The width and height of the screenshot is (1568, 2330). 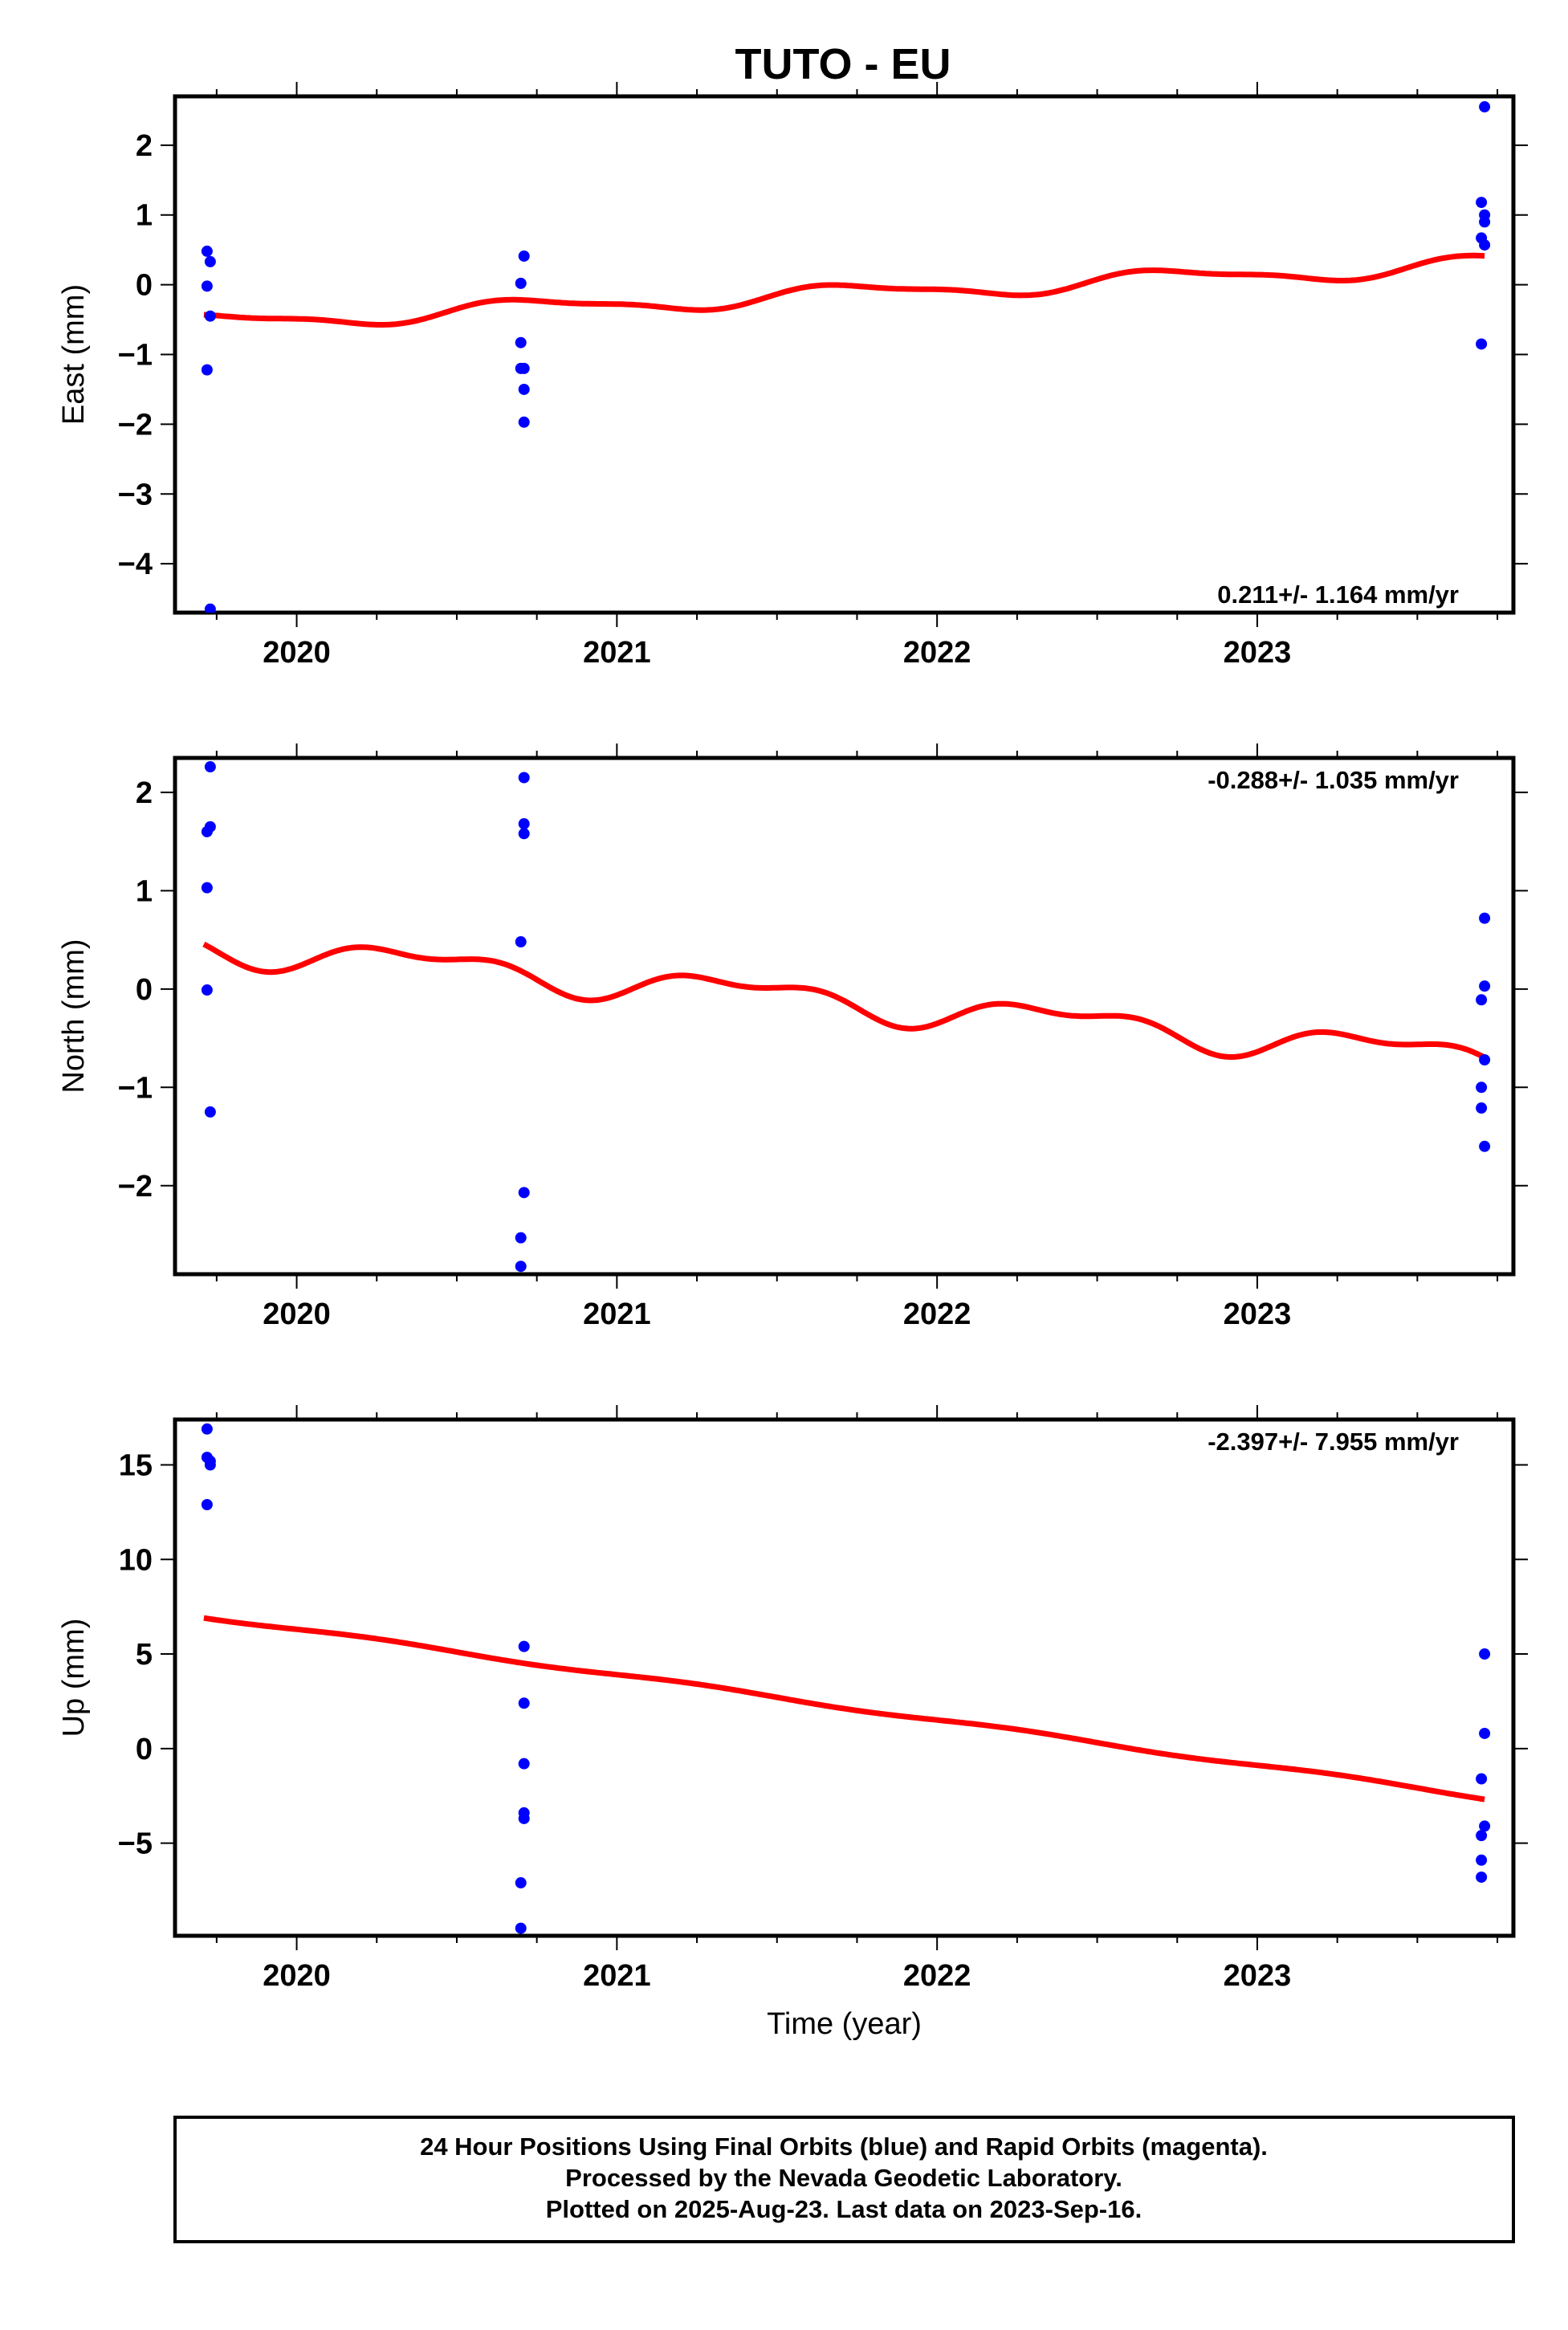 I want to click on y-tick-label: −2, so click(x=135, y=1187).